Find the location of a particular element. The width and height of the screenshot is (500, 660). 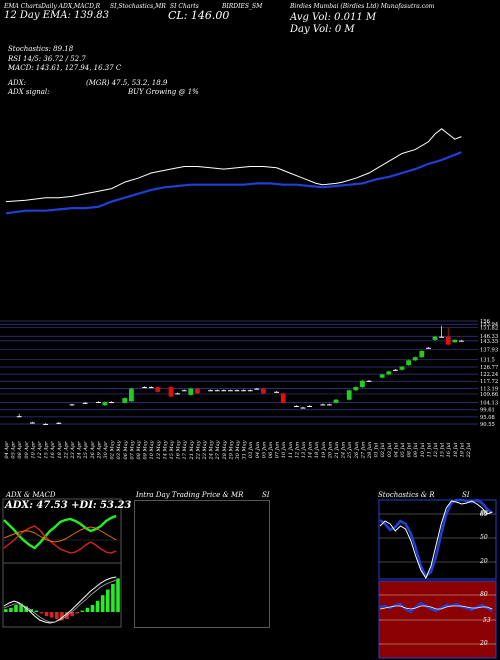

date-tick-44: 12 Jun is located at coordinates (297, 450).